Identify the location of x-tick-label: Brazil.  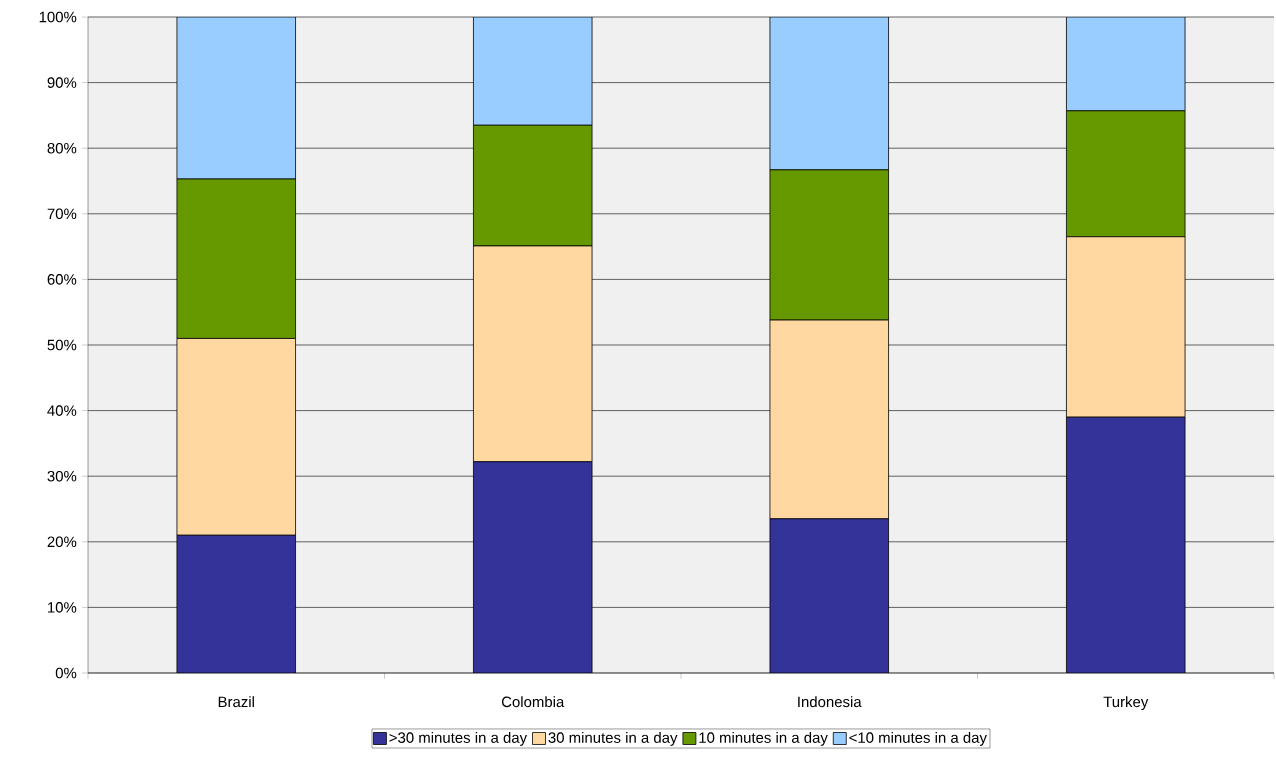
(236, 702).